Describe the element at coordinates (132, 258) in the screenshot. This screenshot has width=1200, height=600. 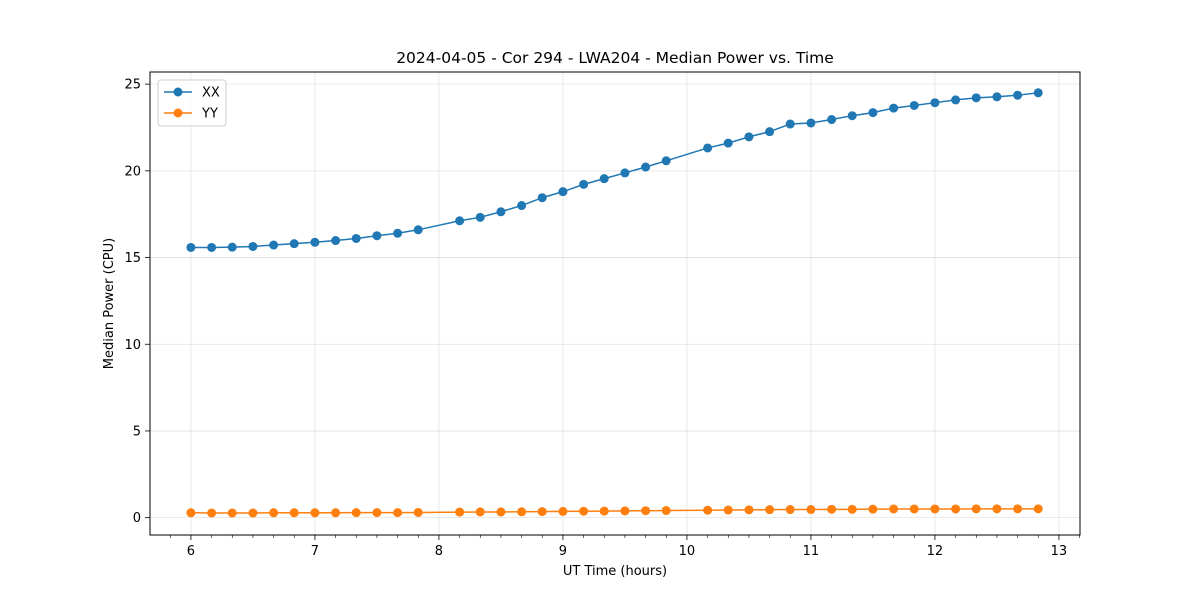
I see `y-tick-label: 15` at that location.